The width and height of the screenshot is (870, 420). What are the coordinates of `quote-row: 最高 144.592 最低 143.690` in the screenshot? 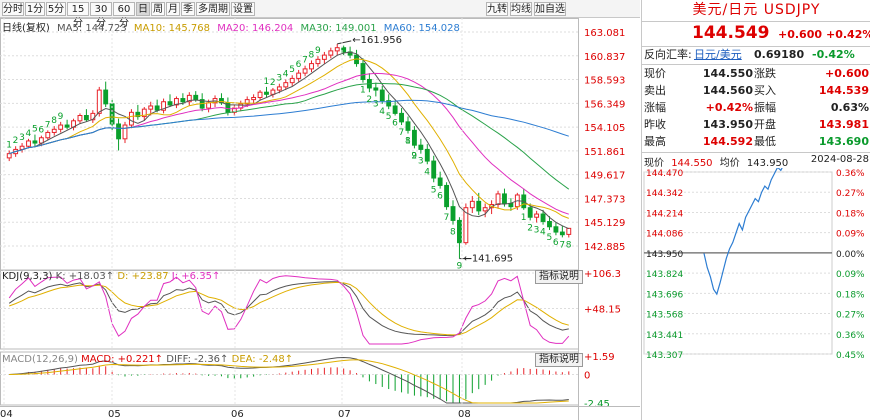 It's located at (756, 142).